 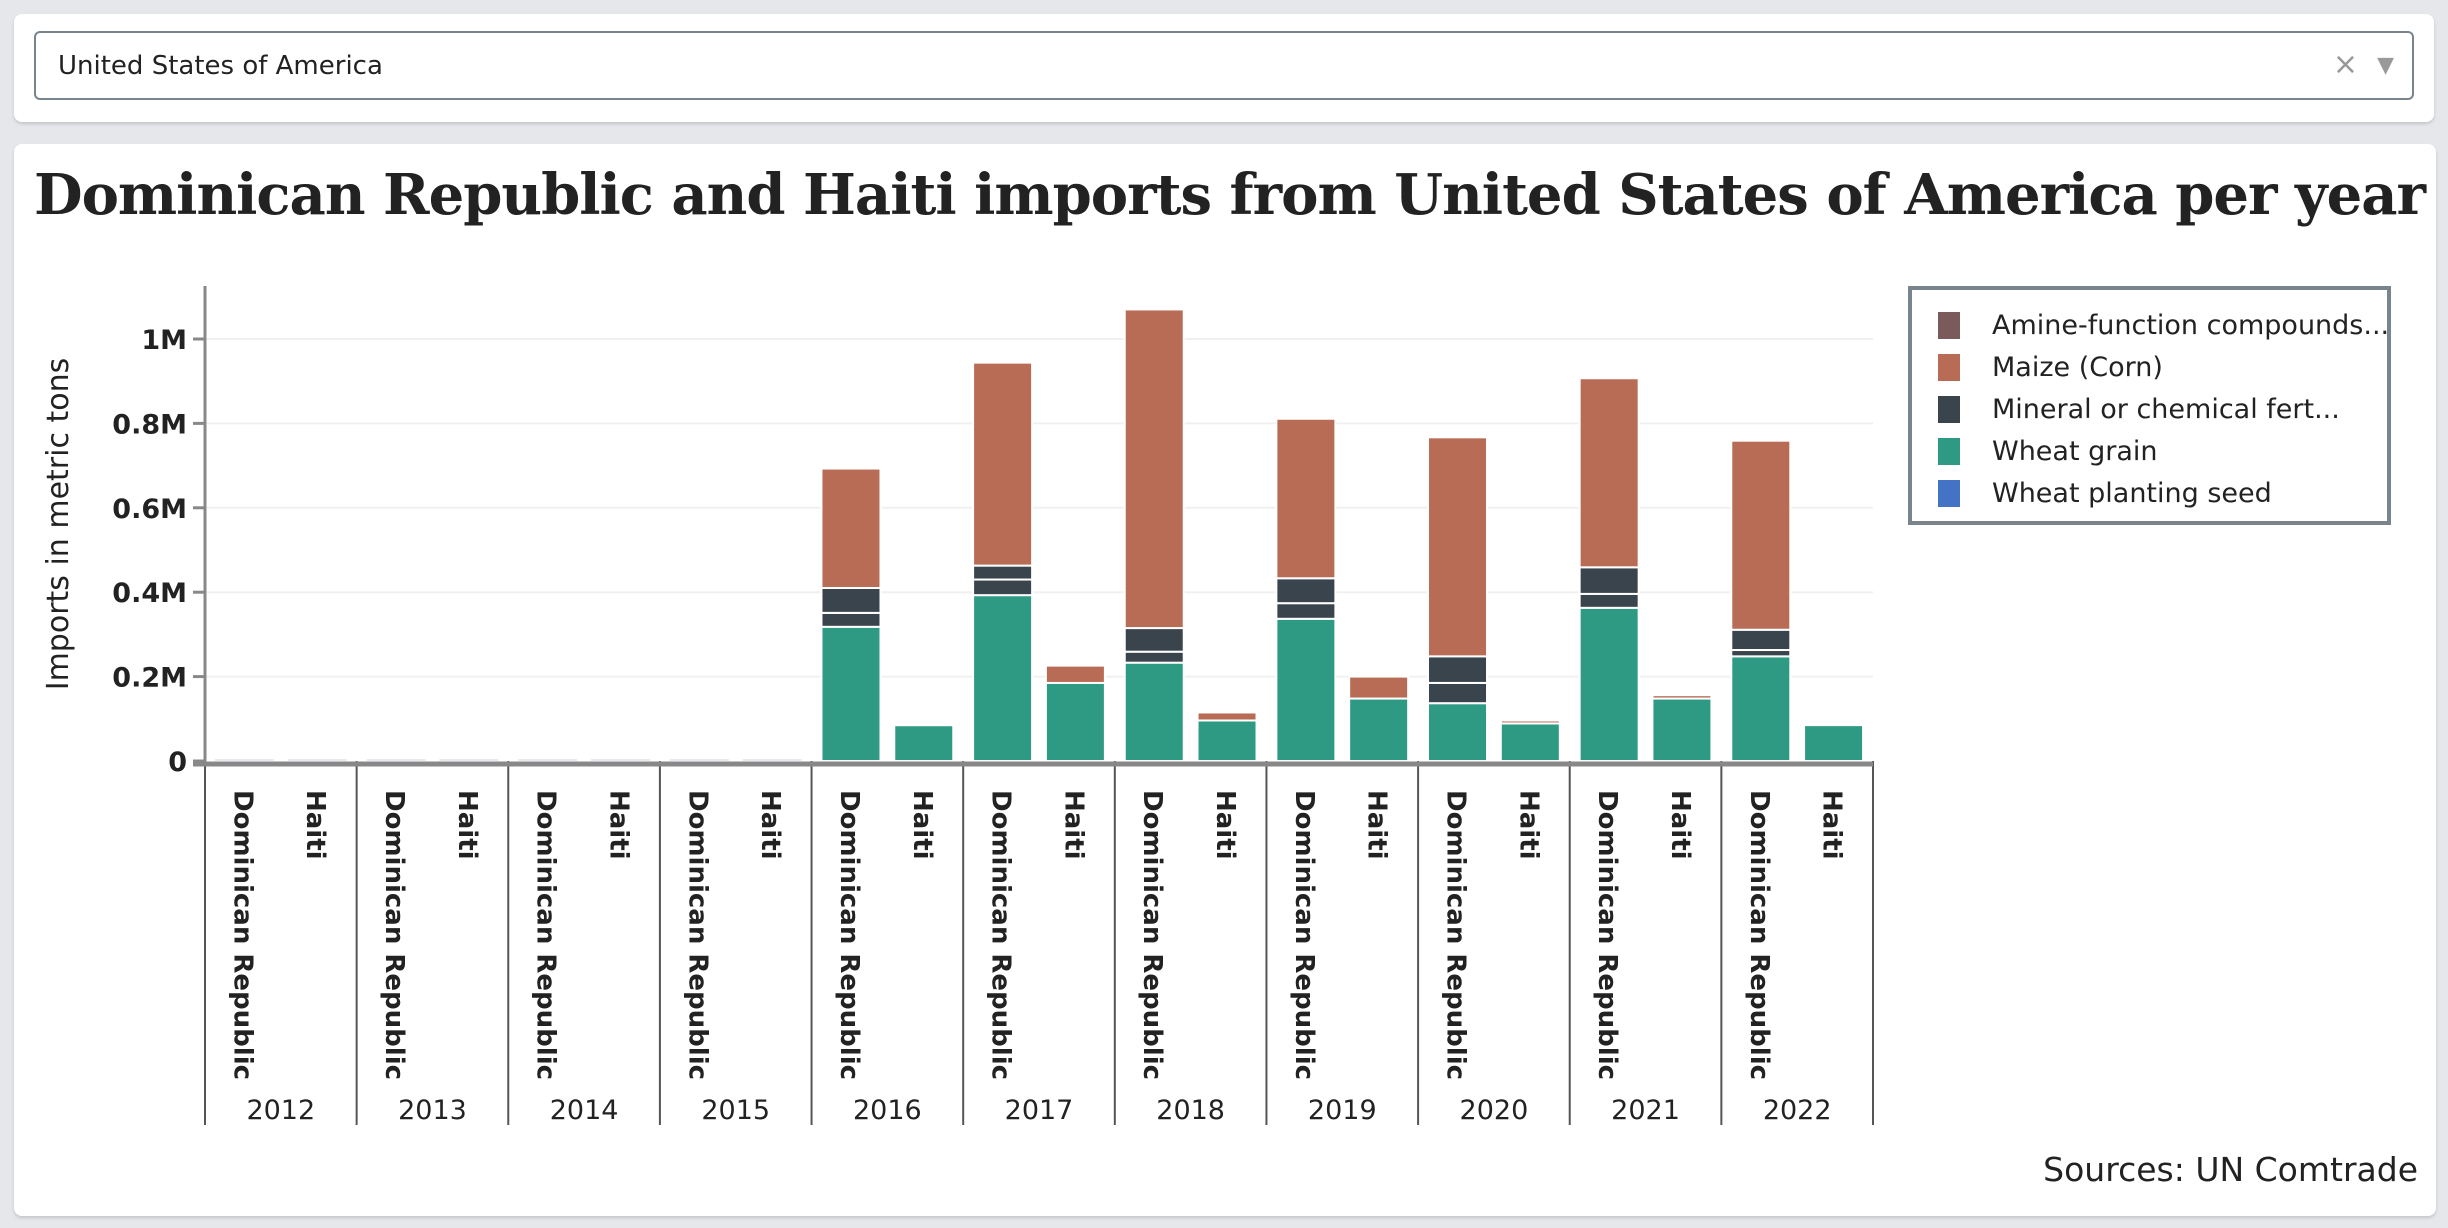 What do you see at coordinates (2385, 65) in the screenshot?
I see `chevron-down-icon: ▼` at bounding box center [2385, 65].